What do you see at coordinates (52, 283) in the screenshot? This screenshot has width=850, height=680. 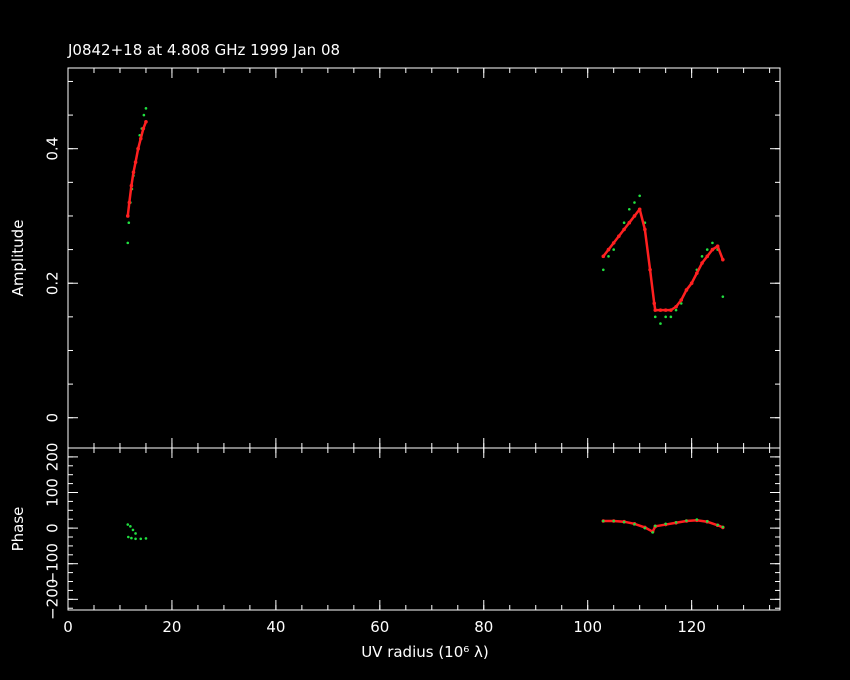 I see `amplitude-y-tick-label: 0.2` at bounding box center [52, 283].